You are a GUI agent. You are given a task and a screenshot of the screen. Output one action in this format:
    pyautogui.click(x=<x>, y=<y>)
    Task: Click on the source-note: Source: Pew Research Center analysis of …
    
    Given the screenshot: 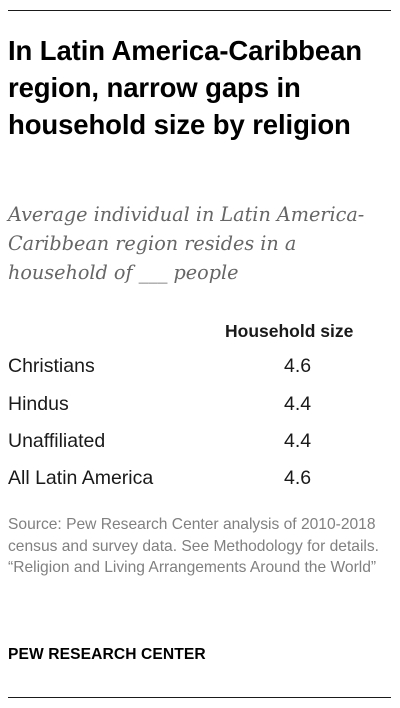 What is the action you would take?
    pyautogui.click(x=200, y=546)
    